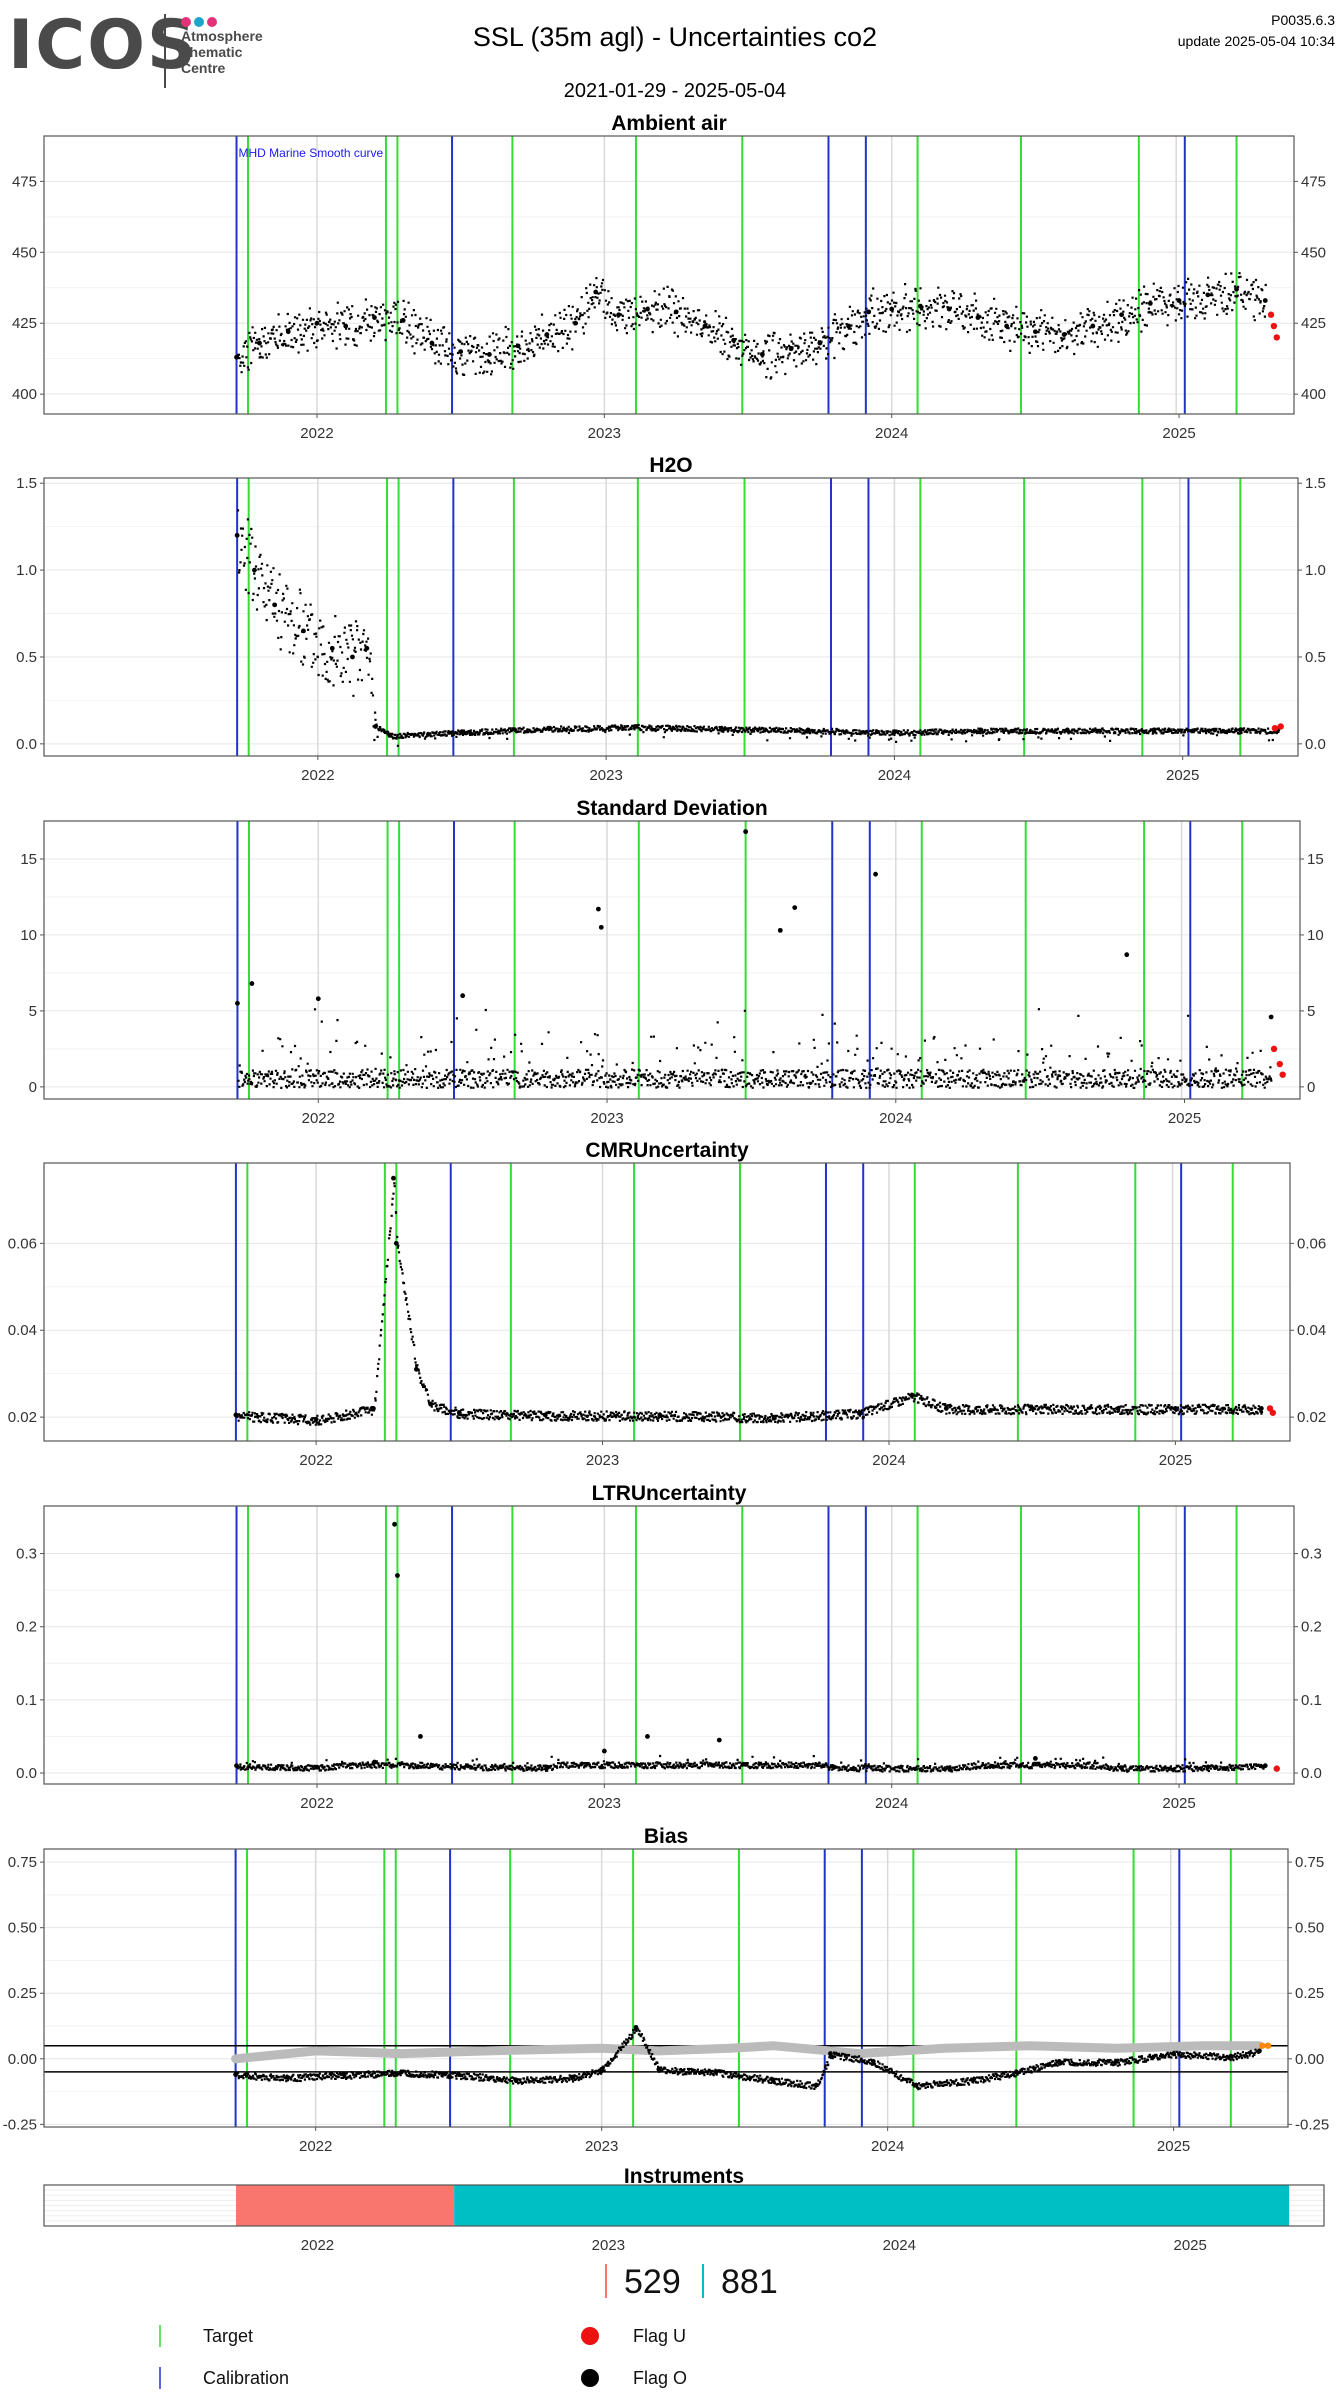 Image resolution: width=1340 pixels, height=2400 pixels. Describe the element at coordinates (669, 123) in the screenshot. I see `panel-title: Ambient air` at that location.